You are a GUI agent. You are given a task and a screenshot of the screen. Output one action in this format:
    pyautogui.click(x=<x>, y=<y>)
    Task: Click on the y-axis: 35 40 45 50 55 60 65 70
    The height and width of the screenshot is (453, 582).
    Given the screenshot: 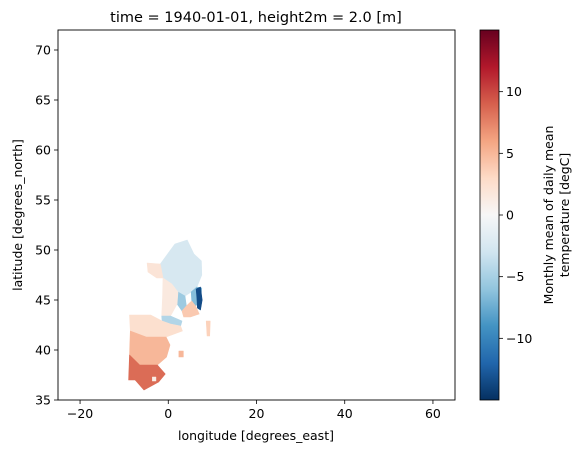 What is the action you would take?
    pyautogui.click(x=46, y=225)
    